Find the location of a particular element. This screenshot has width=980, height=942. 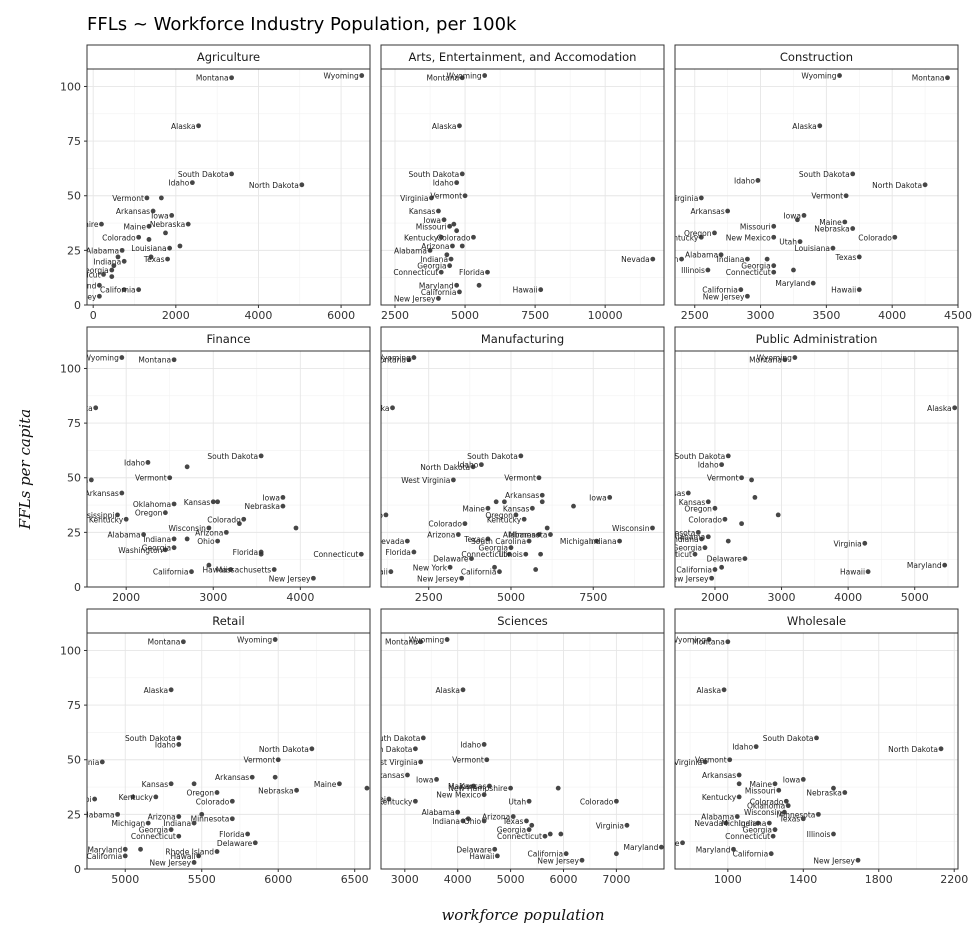

data-point-montana is located at coordinates (727, 641).